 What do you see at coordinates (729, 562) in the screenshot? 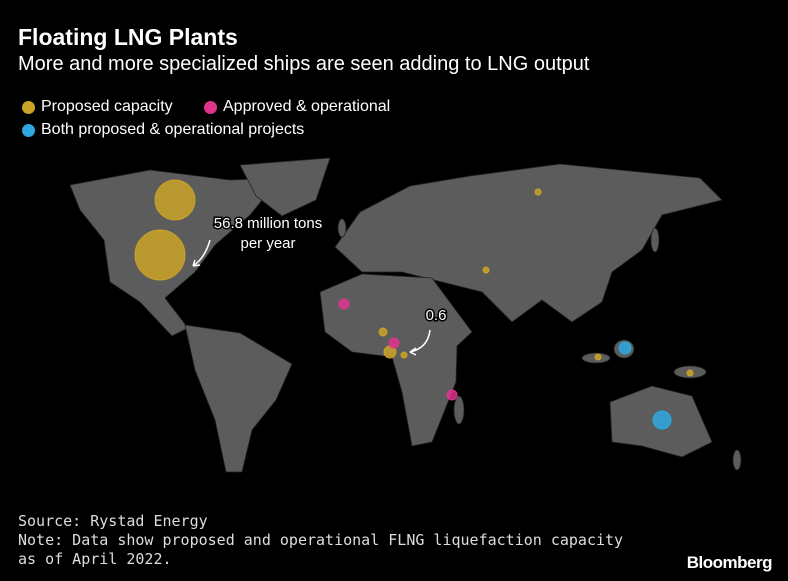
I see `brand: Bloomberg` at bounding box center [729, 562].